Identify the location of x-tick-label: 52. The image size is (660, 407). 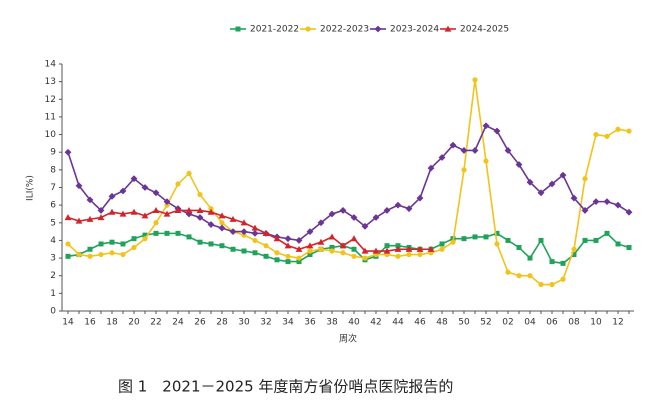
(485, 323).